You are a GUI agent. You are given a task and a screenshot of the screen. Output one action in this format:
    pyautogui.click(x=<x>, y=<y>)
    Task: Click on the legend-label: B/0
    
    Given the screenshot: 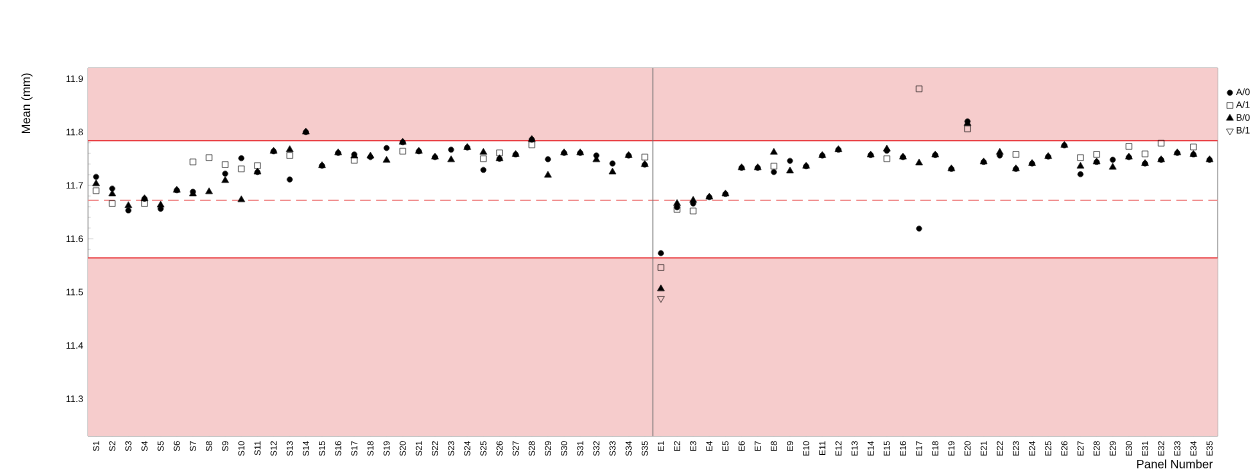 What is the action you would take?
    pyautogui.click(x=1243, y=117)
    